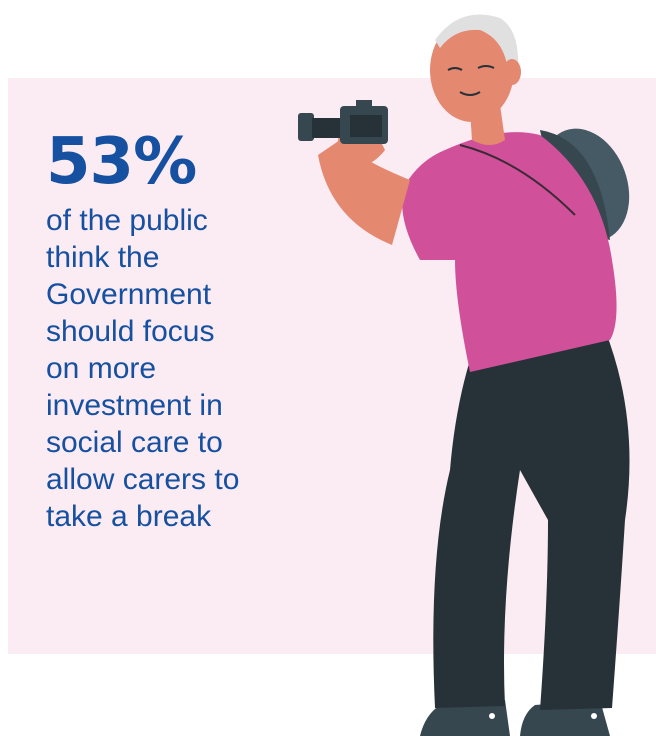 The image size is (656, 736). Describe the element at coordinates (130, 331) in the screenshot. I see `caption-line: should focus` at that location.